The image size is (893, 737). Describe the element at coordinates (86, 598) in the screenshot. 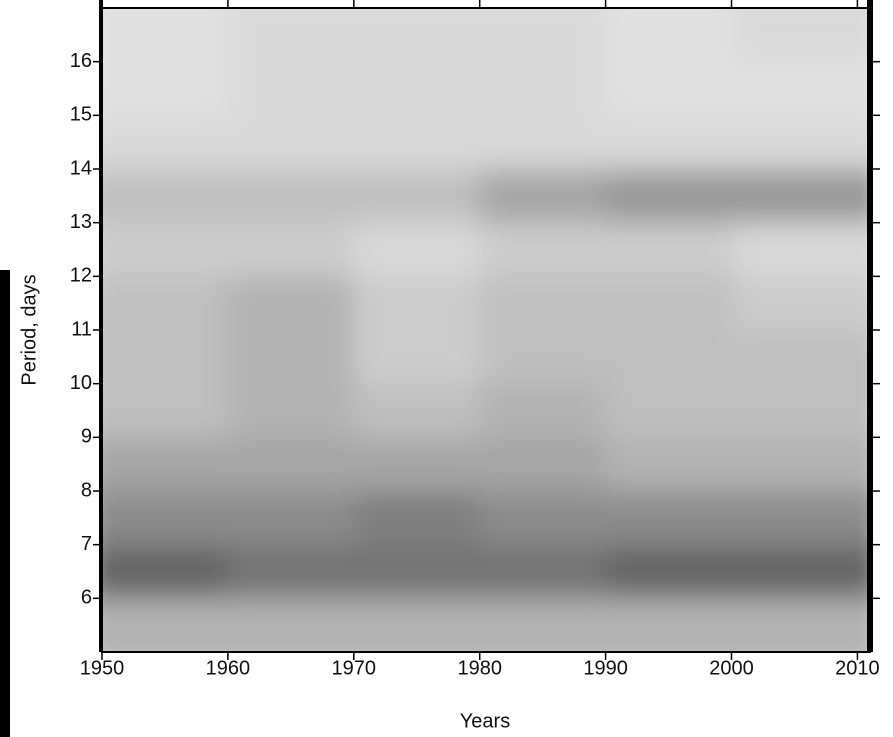

I see `y-tick-label: 6` at that location.